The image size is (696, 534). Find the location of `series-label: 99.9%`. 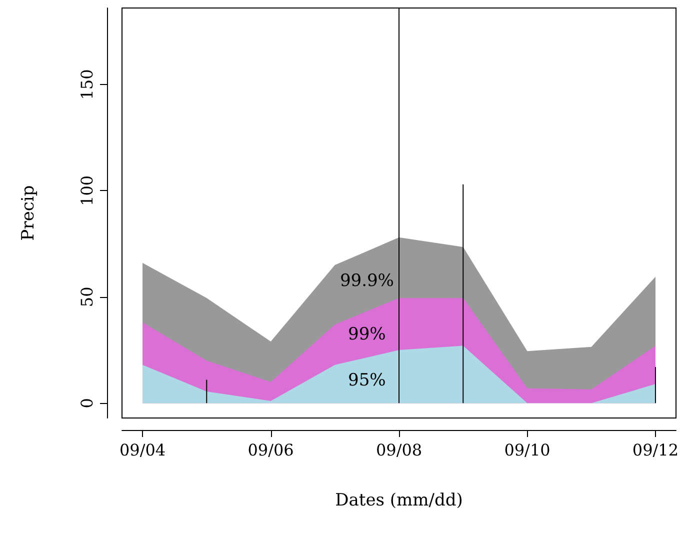

series-label: 99.9% is located at coordinates (367, 281).